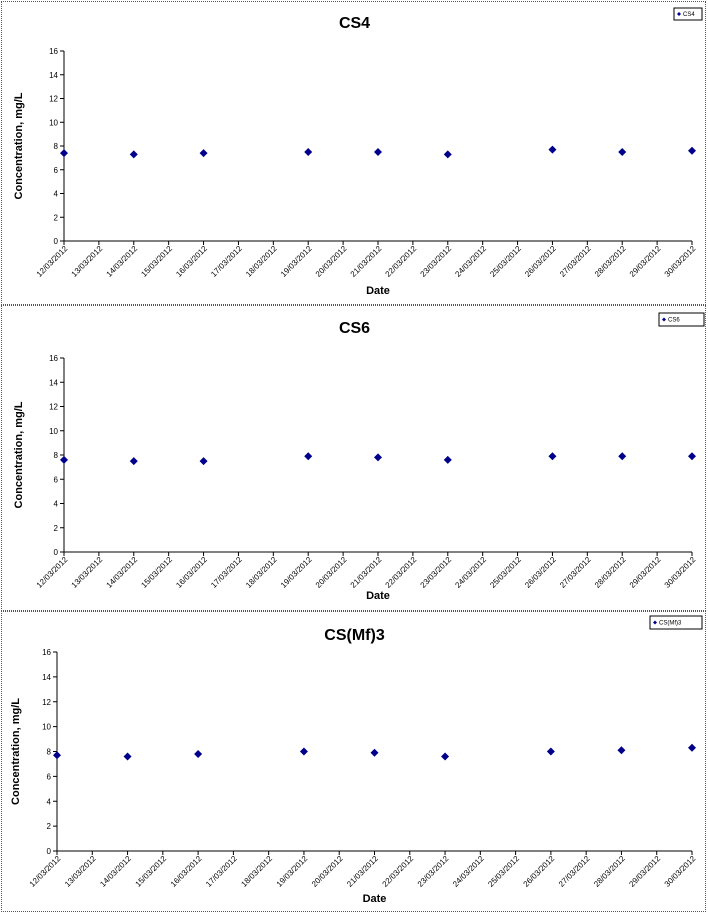 Image resolution: width=708 pixels, height=914 pixels. What do you see at coordinates (226, 261) in the screenshot?
I see `x-tick-label: 17/03/2012` at bounding box center [226, 261].